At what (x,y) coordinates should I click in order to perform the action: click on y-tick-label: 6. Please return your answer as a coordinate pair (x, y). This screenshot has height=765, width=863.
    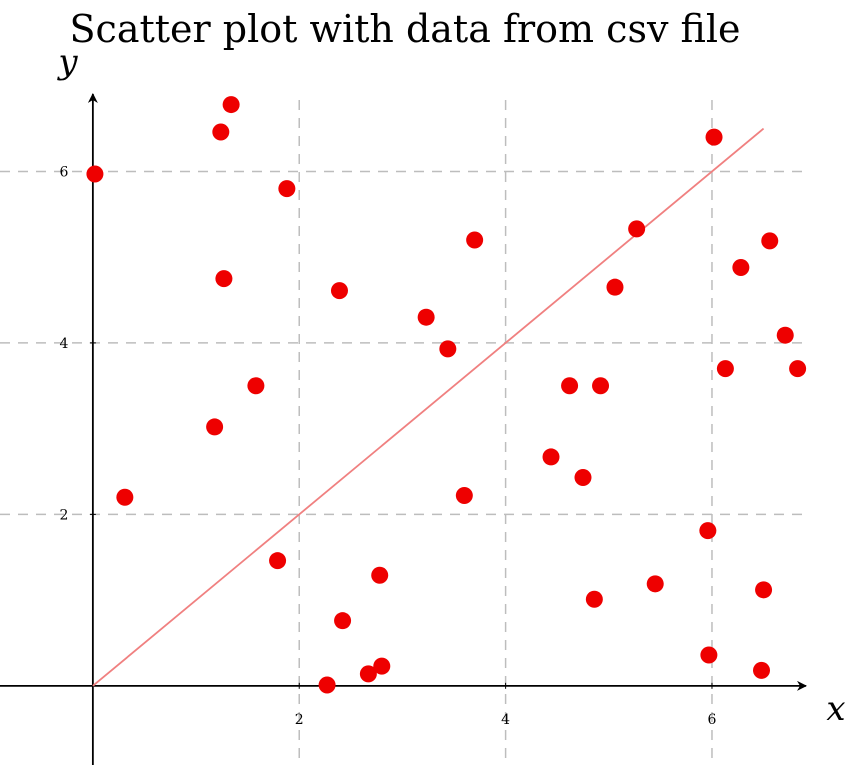
    Looking at the image, I should click on (64, 172).